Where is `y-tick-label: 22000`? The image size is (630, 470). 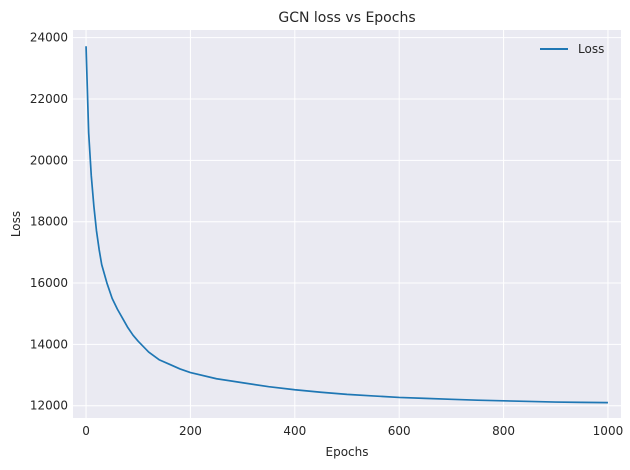 y-tick-label: 22000 is located at coordinates (49, 99).